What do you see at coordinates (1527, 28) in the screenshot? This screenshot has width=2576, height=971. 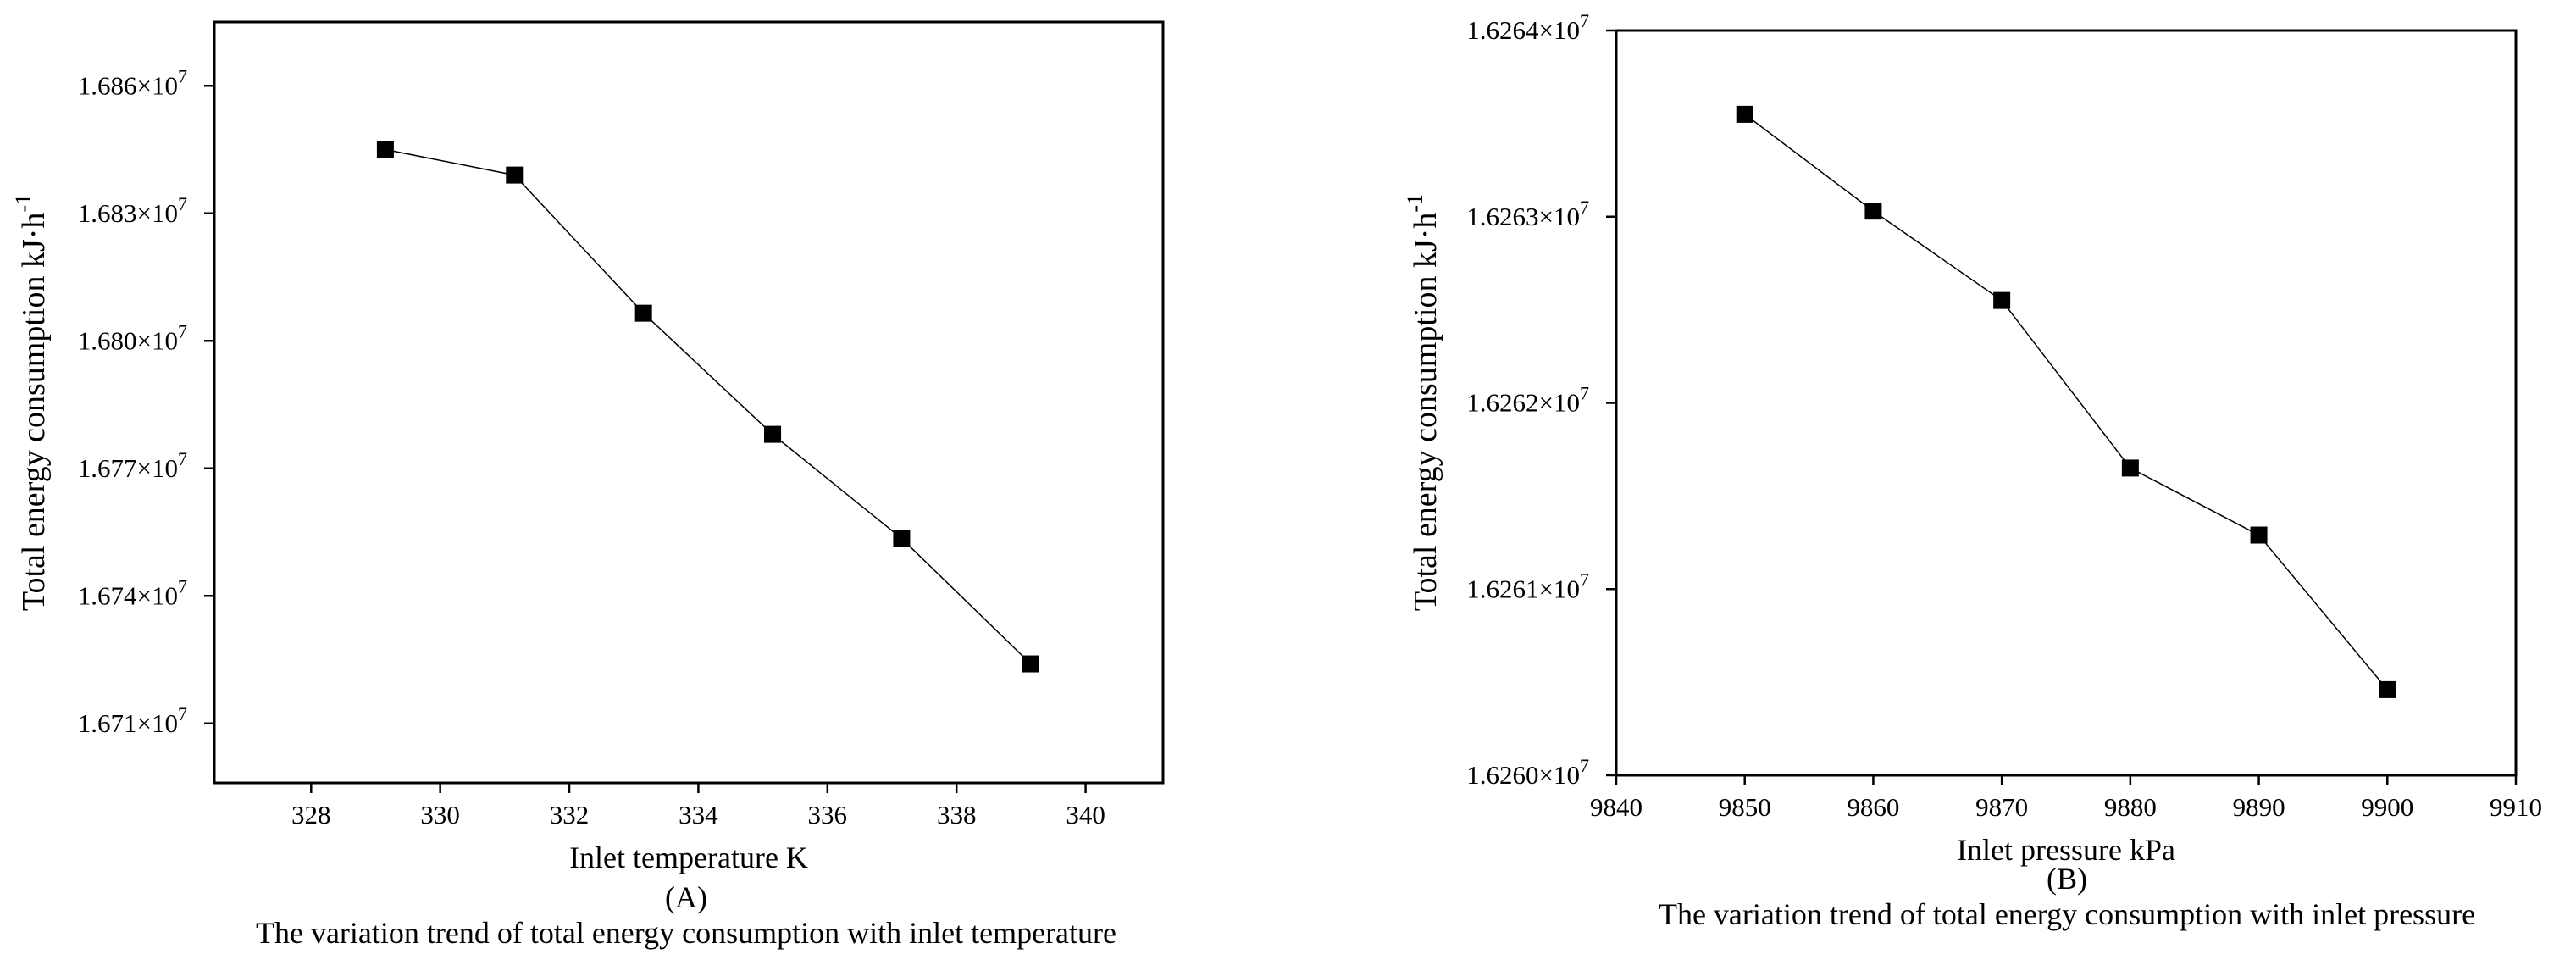 I see `y-tick-label: 1.6264×10⁷` at bounding box center [1527, 28].